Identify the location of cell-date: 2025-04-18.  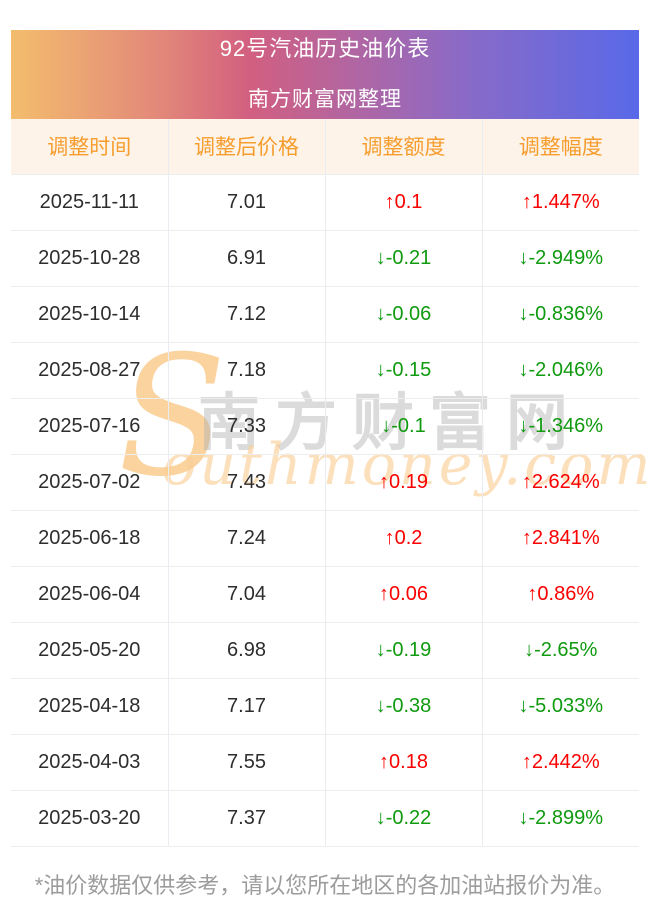
(89, 705).